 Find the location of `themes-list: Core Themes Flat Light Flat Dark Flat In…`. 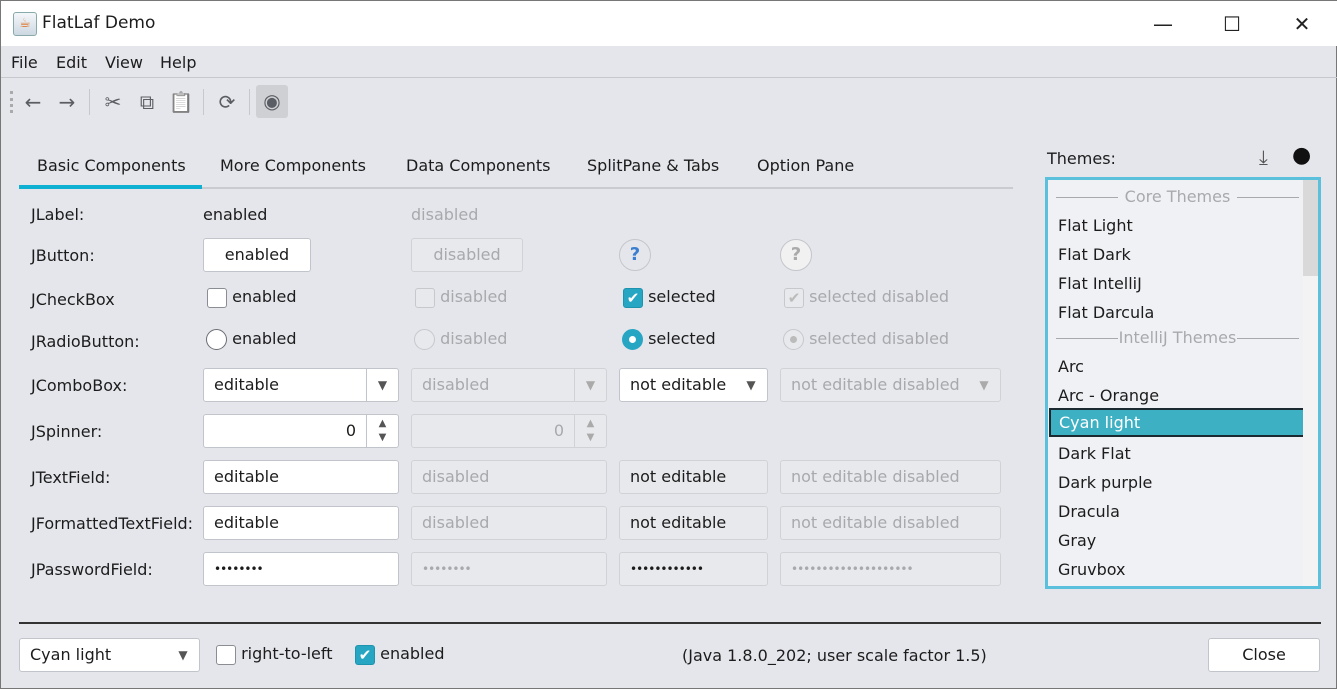

themes-list: Core Themes Flat Light Flat Dark Flat In… is located at coordinates (1183, 383).